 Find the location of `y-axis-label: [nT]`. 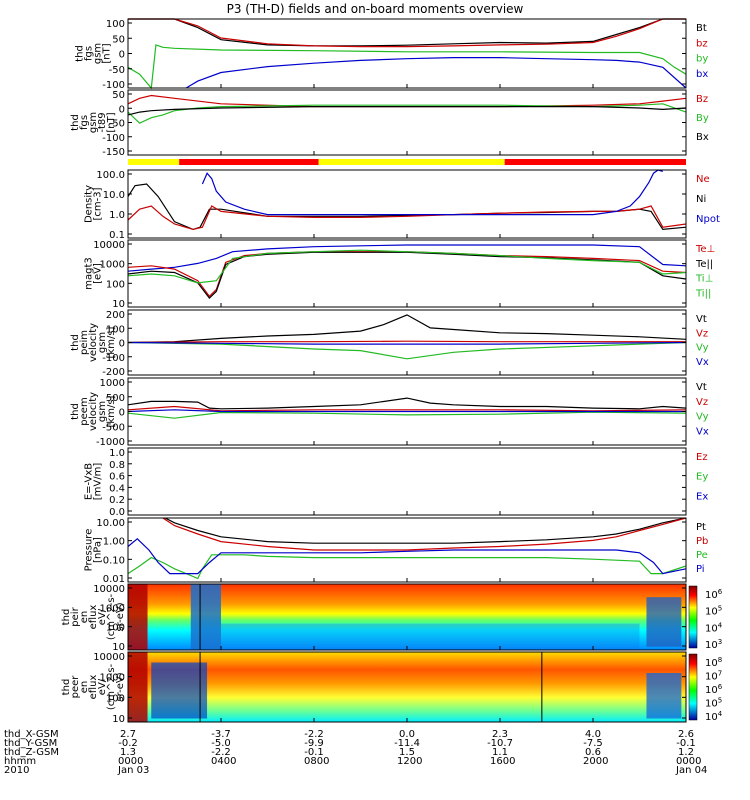

y-axis-label: [nT] is located at coordinates (107, 53).